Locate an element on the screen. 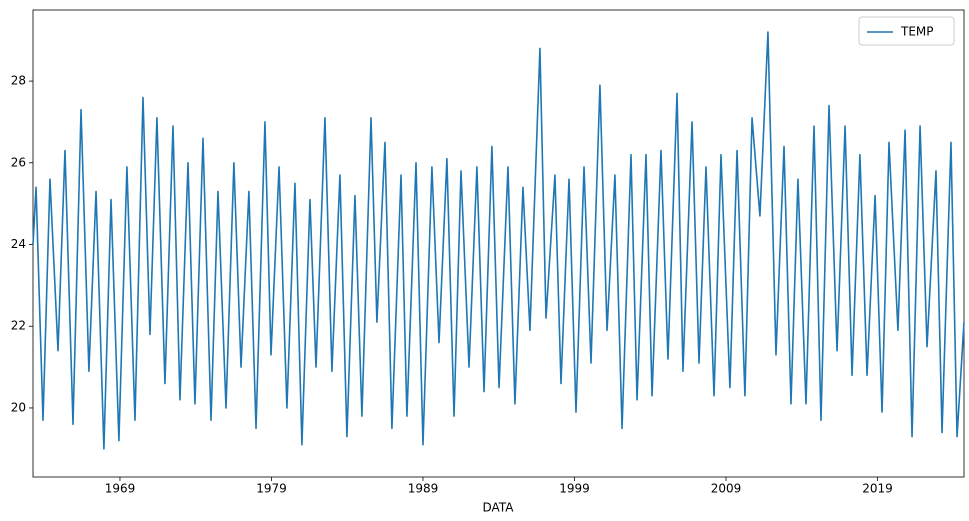 The image size is (969, 521). y-tick-label: 28 is located at coordinates (18, 81).